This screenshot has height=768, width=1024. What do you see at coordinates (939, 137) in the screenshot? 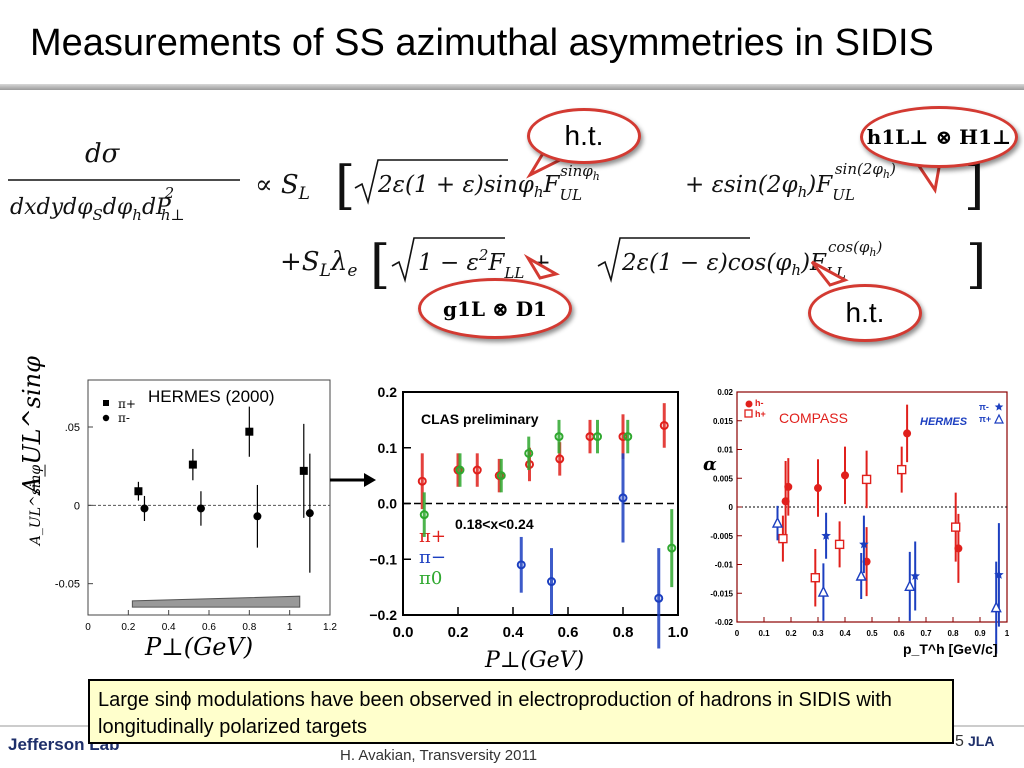
I see `callout-h1l-h1: h1L⊥ ⊗ H1⊥` at bounding box center [939, 137].